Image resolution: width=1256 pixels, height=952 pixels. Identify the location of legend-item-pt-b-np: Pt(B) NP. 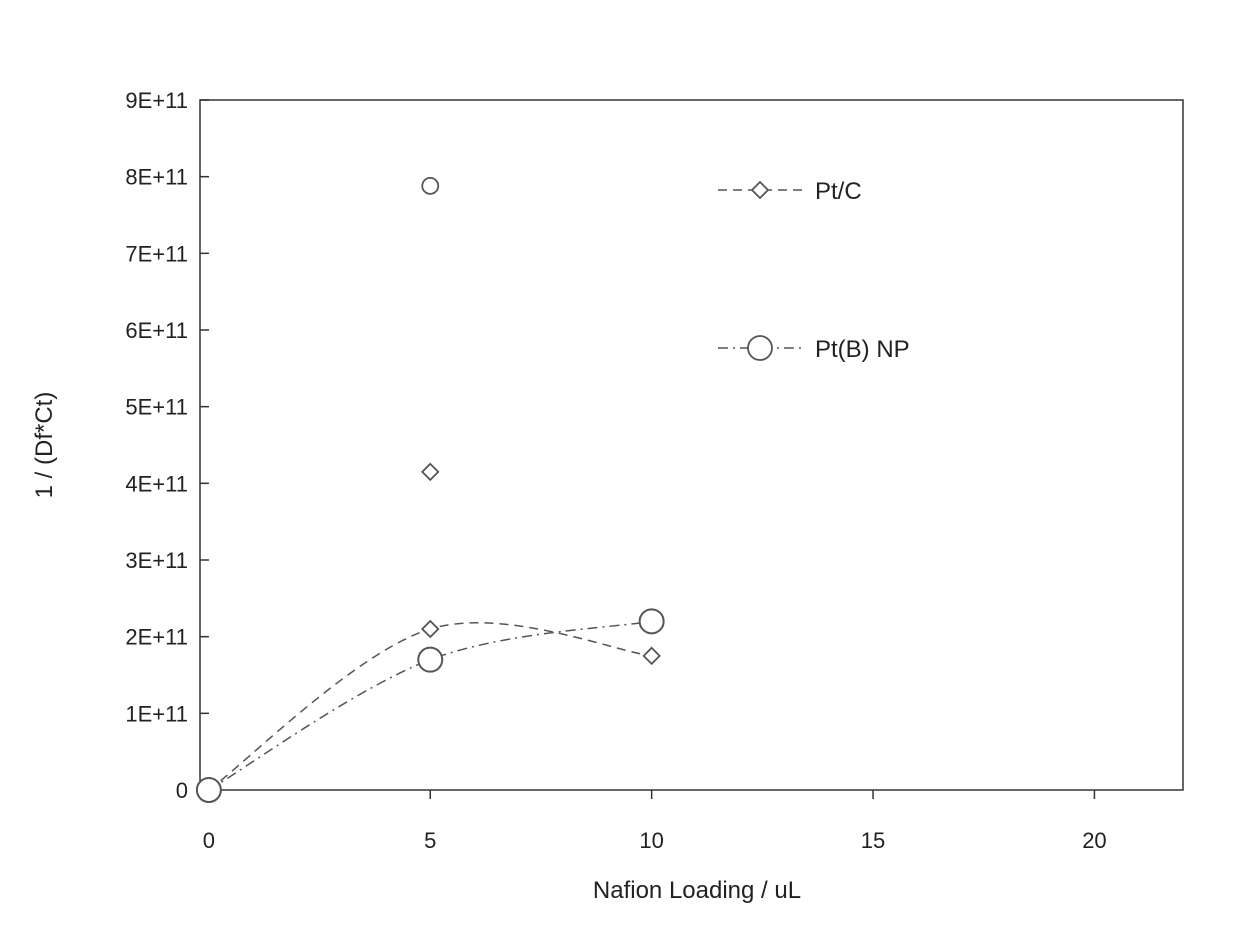
(814, 349).